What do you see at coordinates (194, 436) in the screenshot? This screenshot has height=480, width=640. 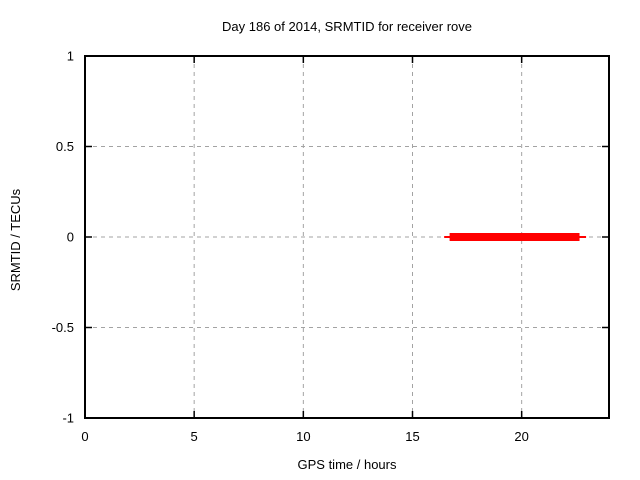 I see `x-tick-label: 5` at bounding box center [194, 436].